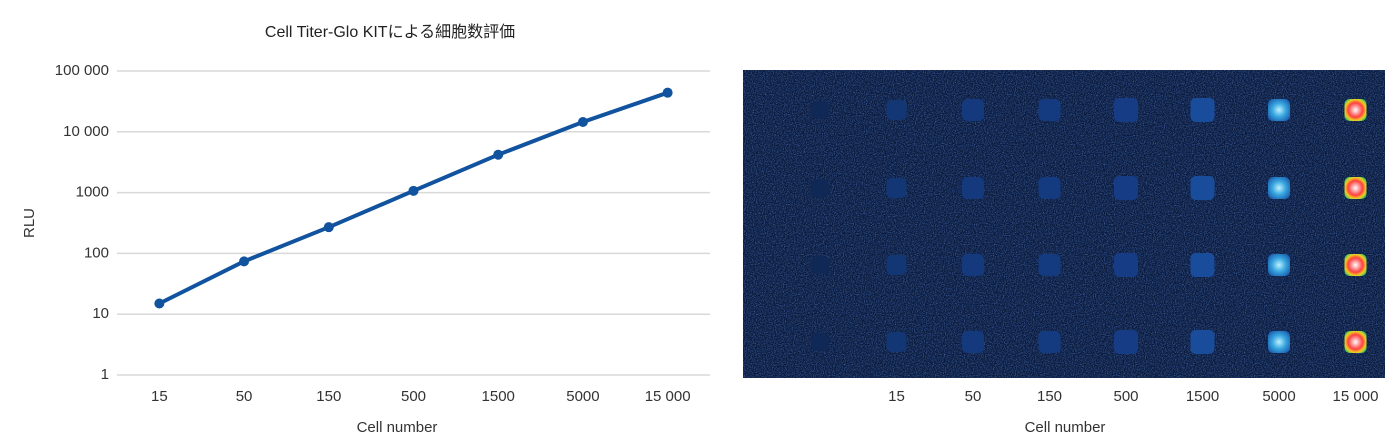 This screenshot has width=1400, height=447. Describe the element at coordinates (96, 252) in the screenshot. I see `y-tick-label: 100` at that location.